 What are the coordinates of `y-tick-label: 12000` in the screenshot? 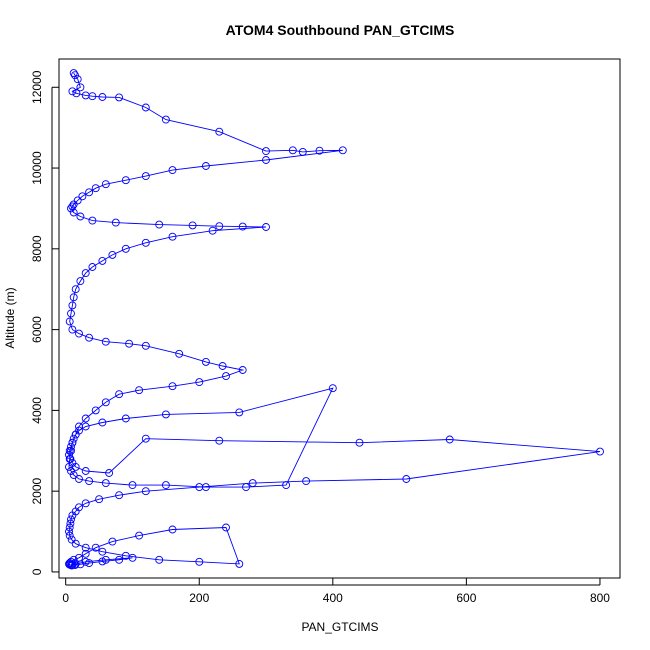 It's located at (37, 87).